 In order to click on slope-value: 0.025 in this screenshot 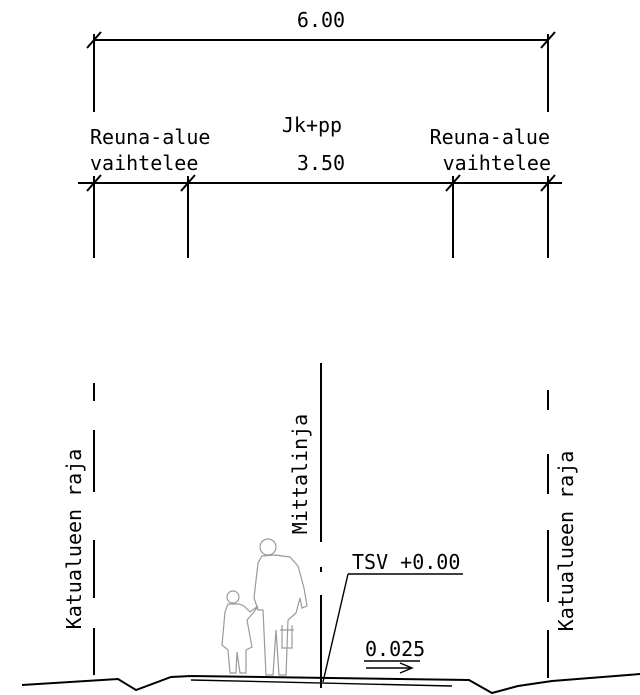, I will do `click(395, 649)`.